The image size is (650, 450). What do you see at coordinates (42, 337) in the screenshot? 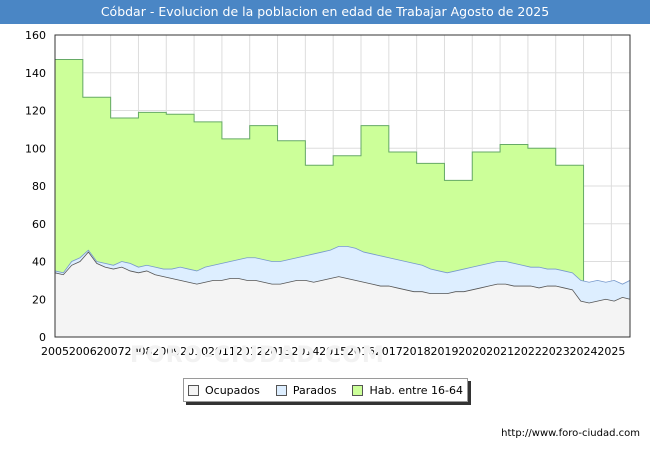
I see `y-tick-label: 0` at bounding box center [42, 337].